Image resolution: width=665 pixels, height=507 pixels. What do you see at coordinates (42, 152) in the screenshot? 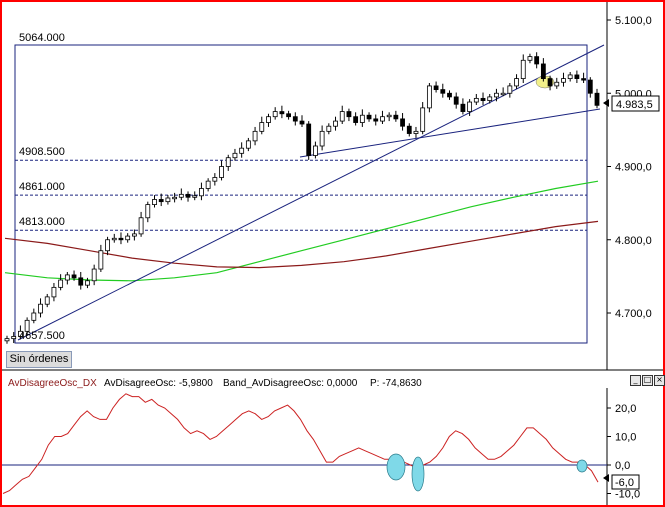
I see `level-label-4908: 4908.500` at bounding box center [42, 152].